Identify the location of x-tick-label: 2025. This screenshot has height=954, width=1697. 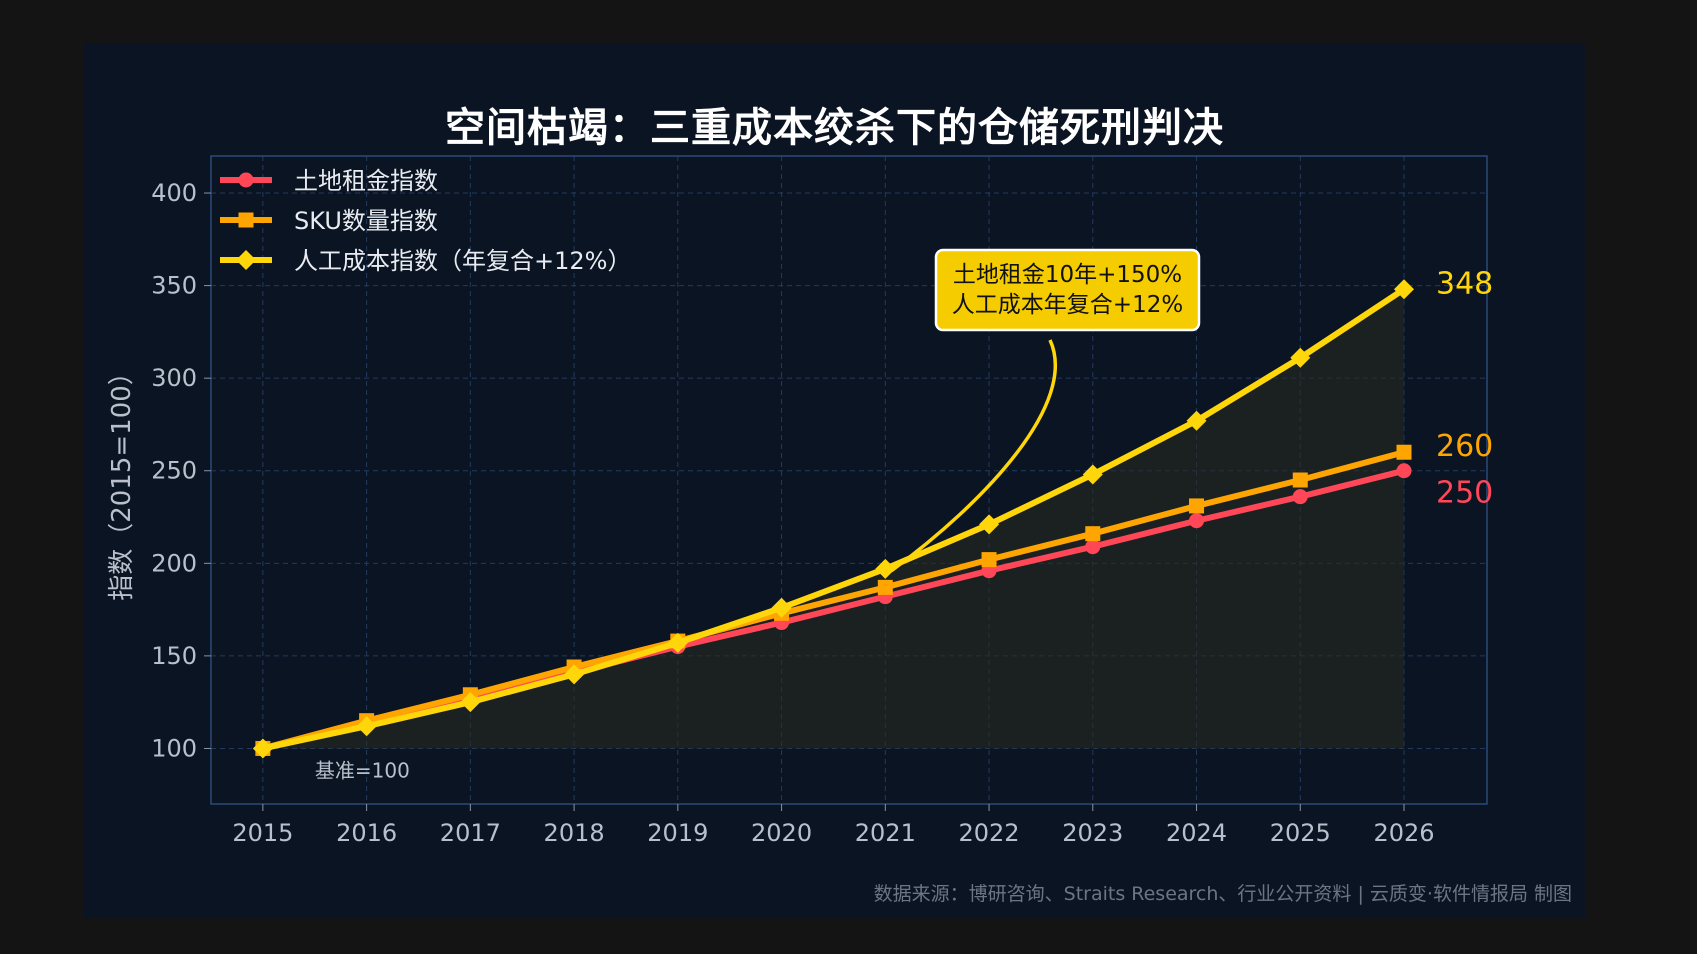
(1300, 833).